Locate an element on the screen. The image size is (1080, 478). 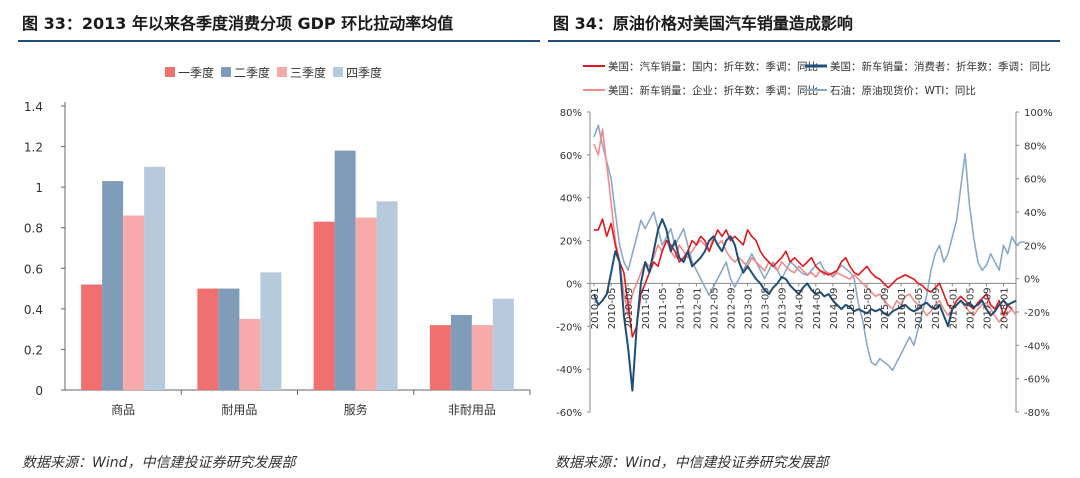
y-tick-label: 1.4 is located at coordinates (33, 107).